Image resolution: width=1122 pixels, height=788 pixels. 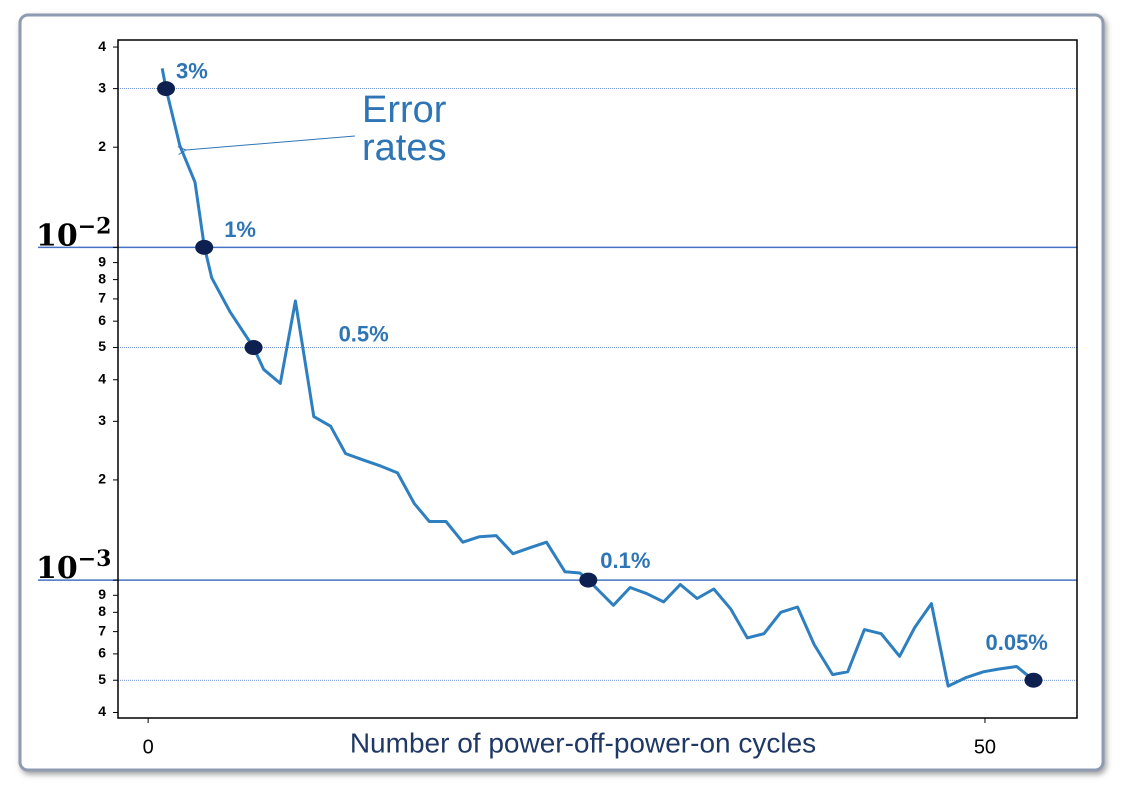 I want to click on value-label: 3%, so click(x=192, y=70).